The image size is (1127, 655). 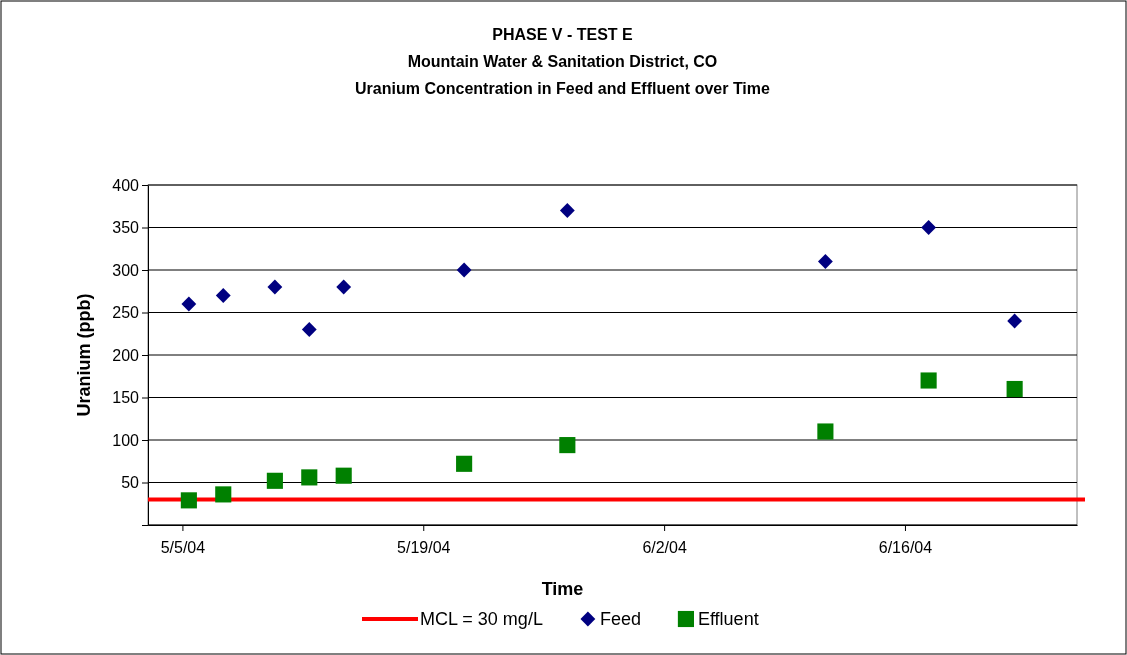 I want to click on y-tick-label: 300, so click(x=126, y=270).